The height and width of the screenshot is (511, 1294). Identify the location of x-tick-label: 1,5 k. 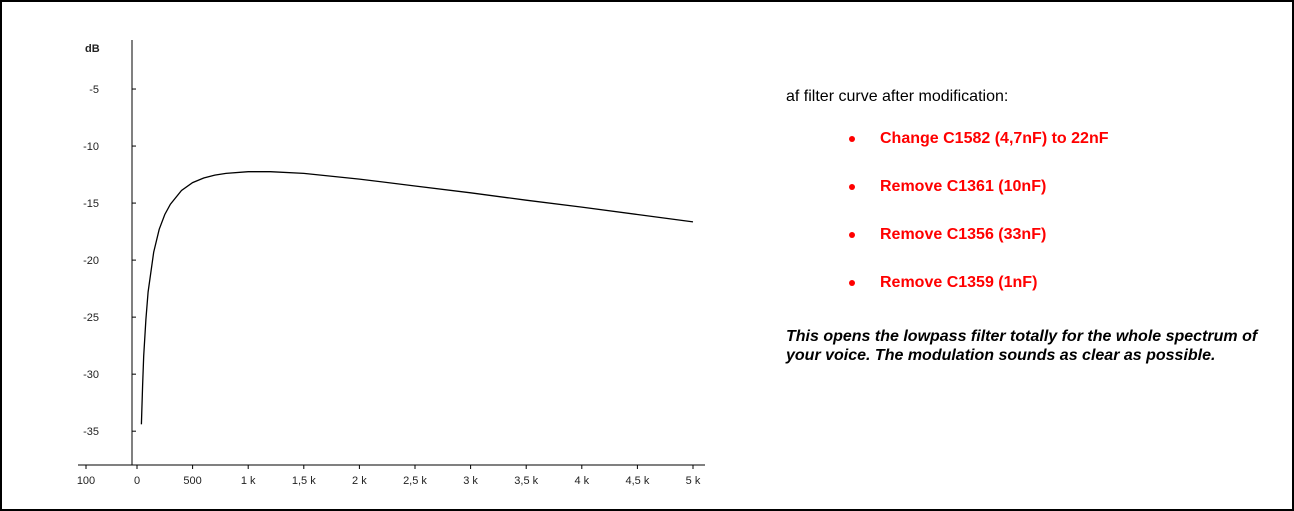
(304, 481).